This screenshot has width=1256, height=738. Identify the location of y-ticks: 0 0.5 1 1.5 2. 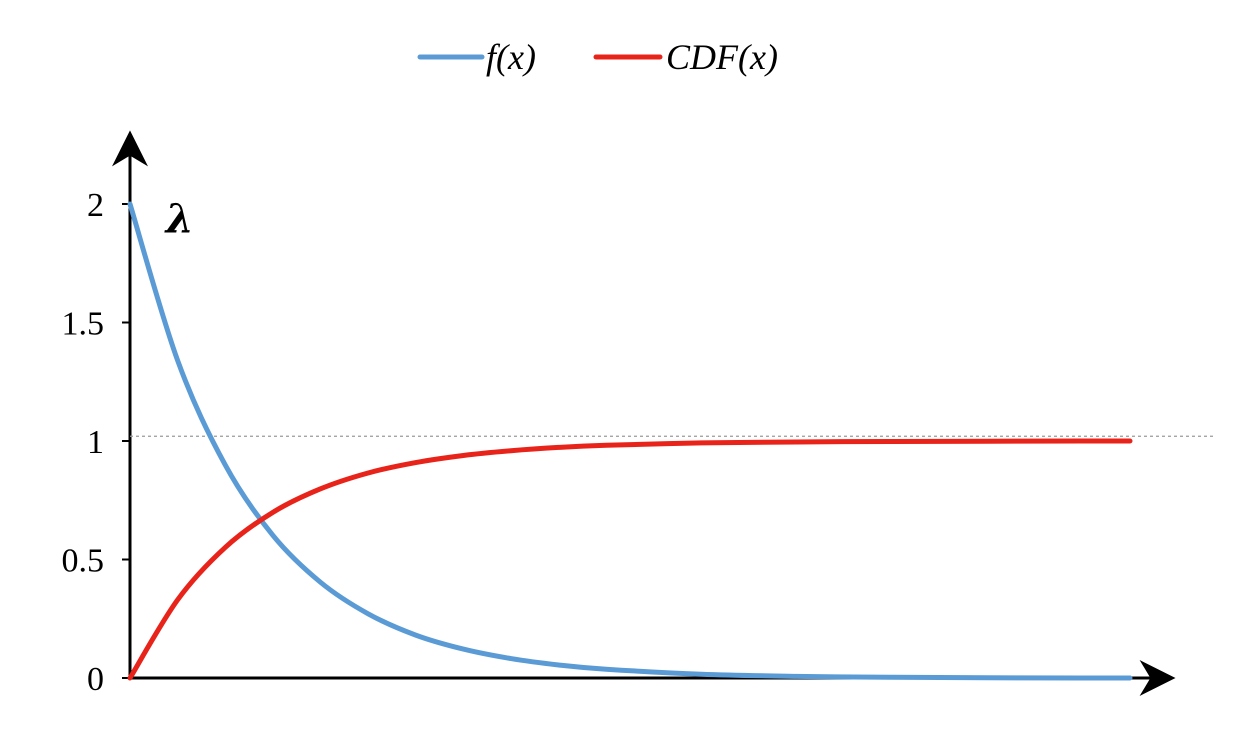
(96, 442).